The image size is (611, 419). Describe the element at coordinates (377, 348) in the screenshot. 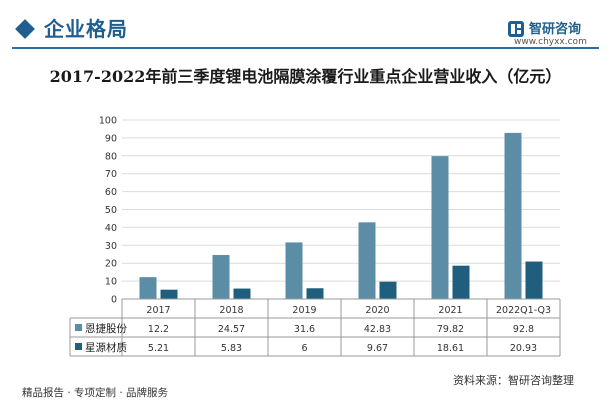

I see `data-label: 9.67` at that location.